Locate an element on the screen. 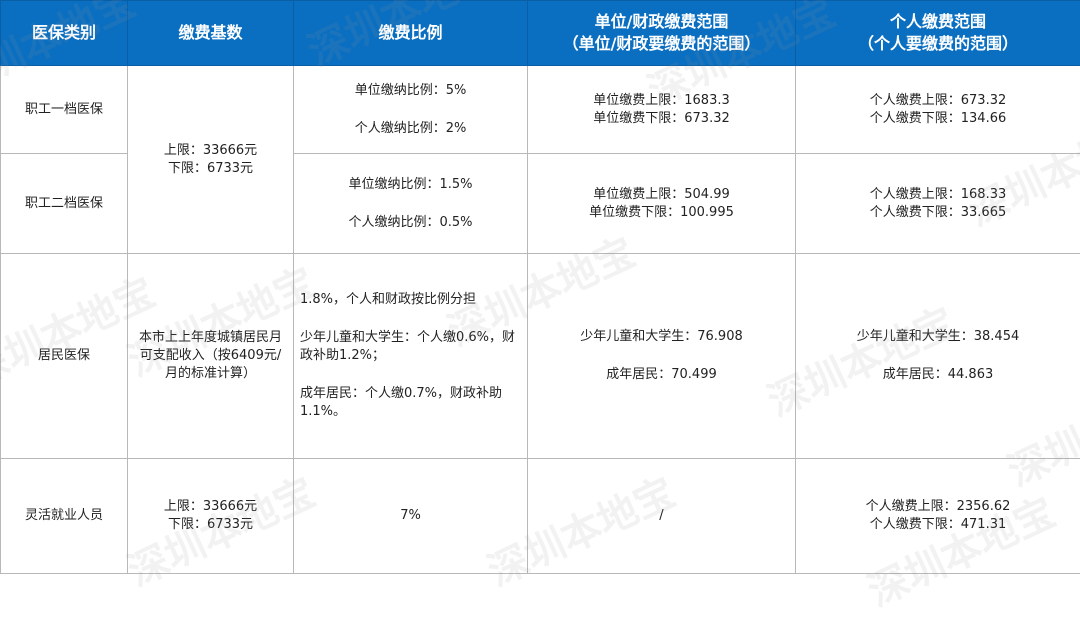 The image size is (1080, 618). unit-students: 少年儿童和大学生：76.908 is located at coordinates (661, 337).